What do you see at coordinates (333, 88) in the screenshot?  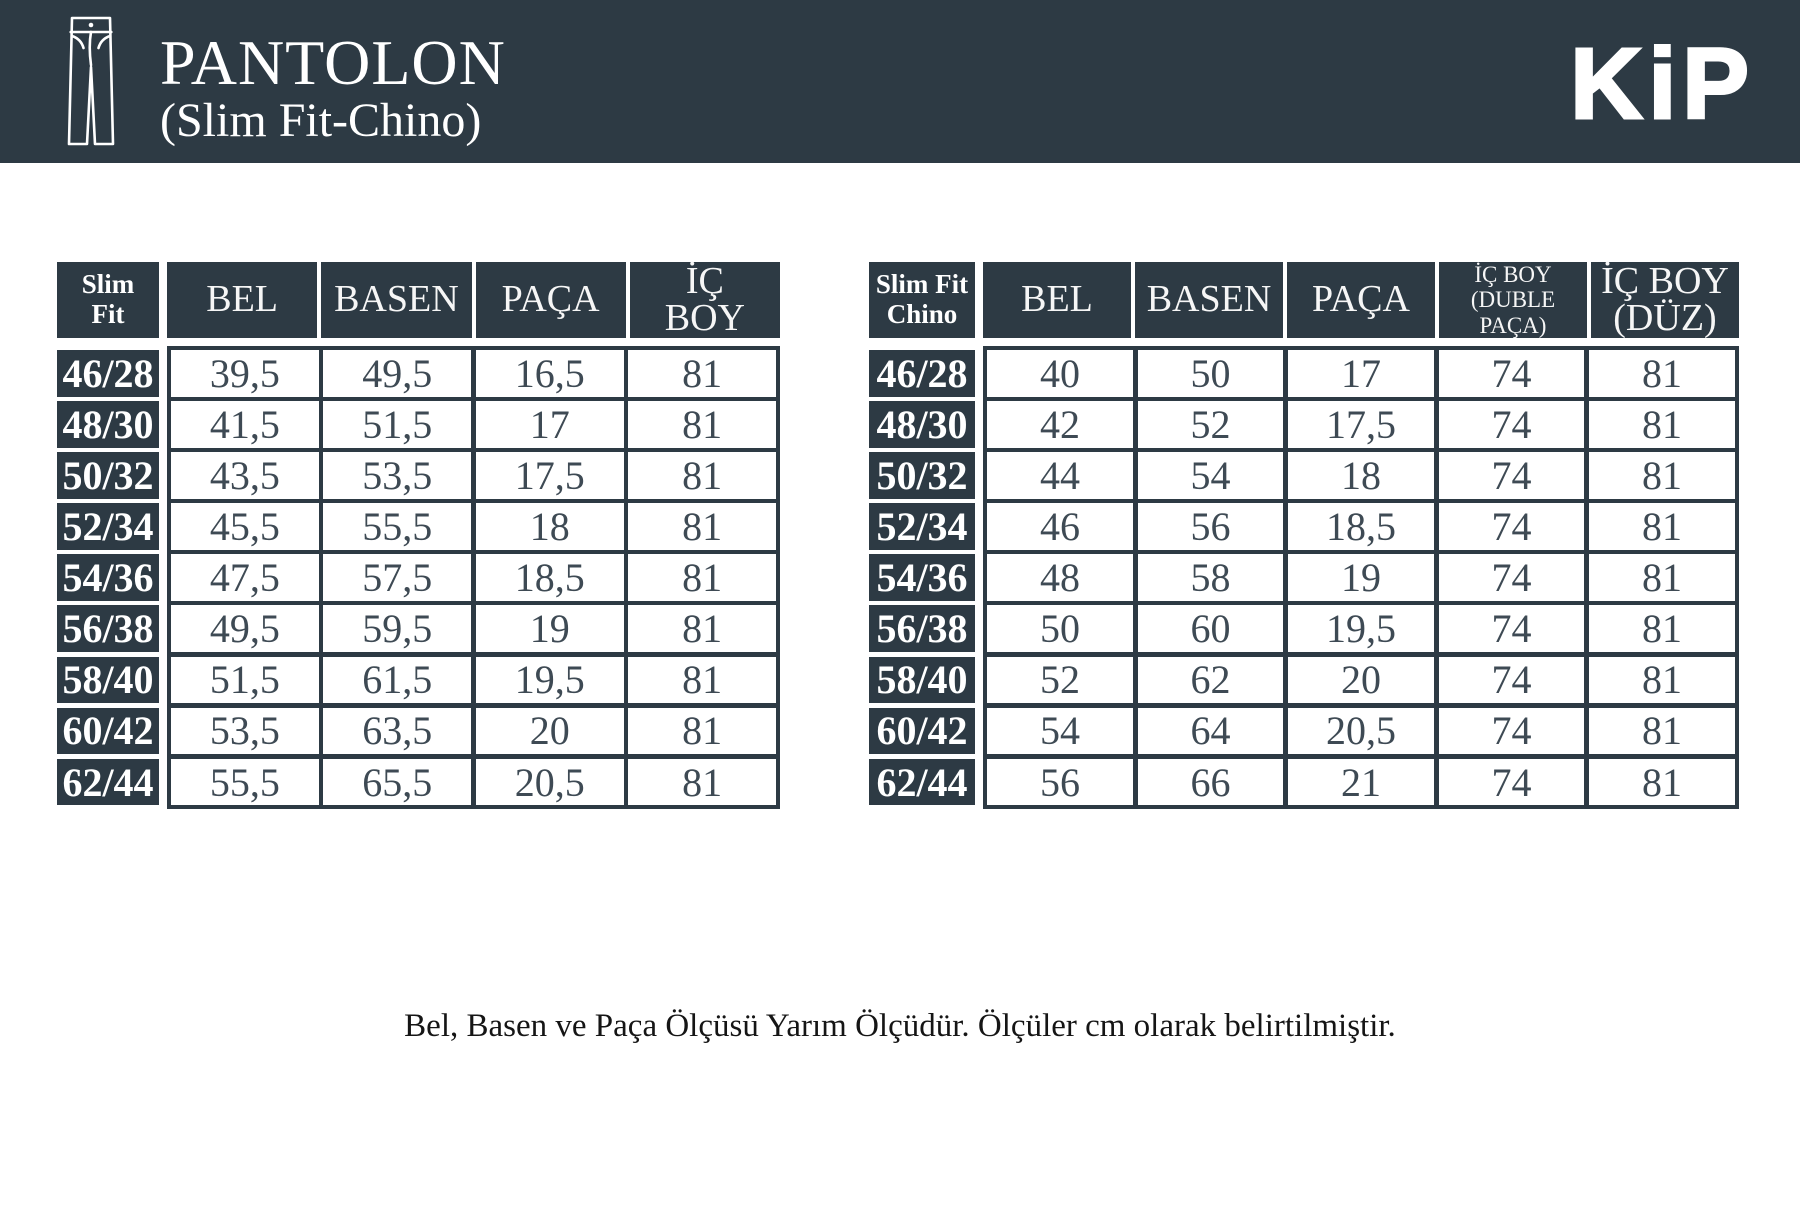 I see `title-block: PANTOLON (Slim Fit-Chino)` at bounding box center [333, 88].